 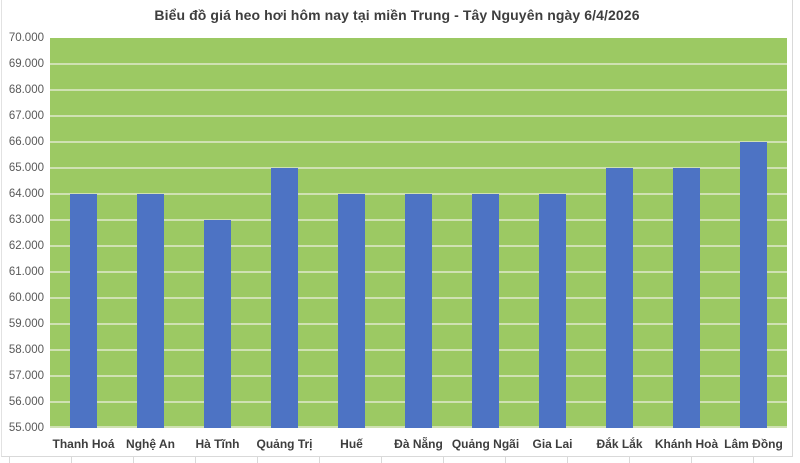 I want to click on x-category-label: Nghệ An, so click(x=150, y=444).